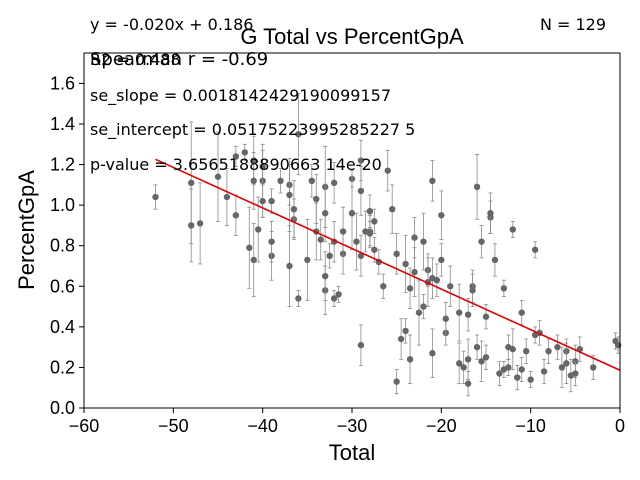  I want to click on x-axis-ticks: −60 −50 −40 −30 −20 −10 0, so click(347, 422).